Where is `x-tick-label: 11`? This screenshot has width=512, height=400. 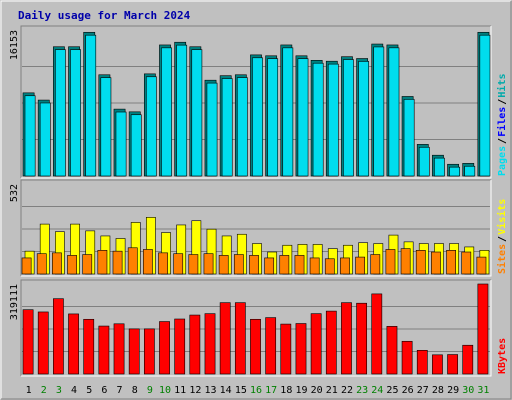 x-tick-label: 11 is located at coordinates (180, 390).